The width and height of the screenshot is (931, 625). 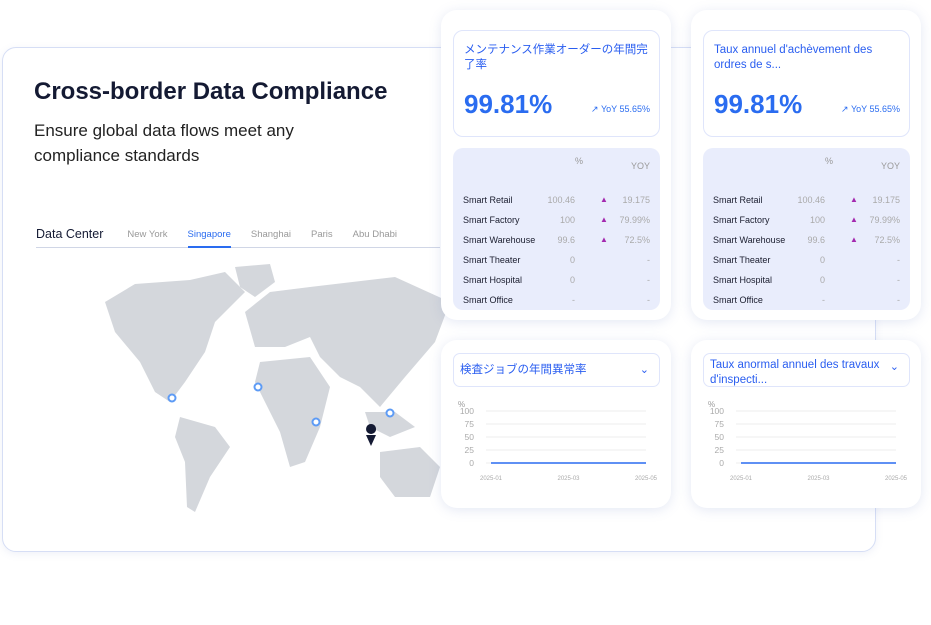 What do you see at coordinates (816, 240) in the screenshot?
I see `row-percent: 99.6` at bounding box center [816, 240].